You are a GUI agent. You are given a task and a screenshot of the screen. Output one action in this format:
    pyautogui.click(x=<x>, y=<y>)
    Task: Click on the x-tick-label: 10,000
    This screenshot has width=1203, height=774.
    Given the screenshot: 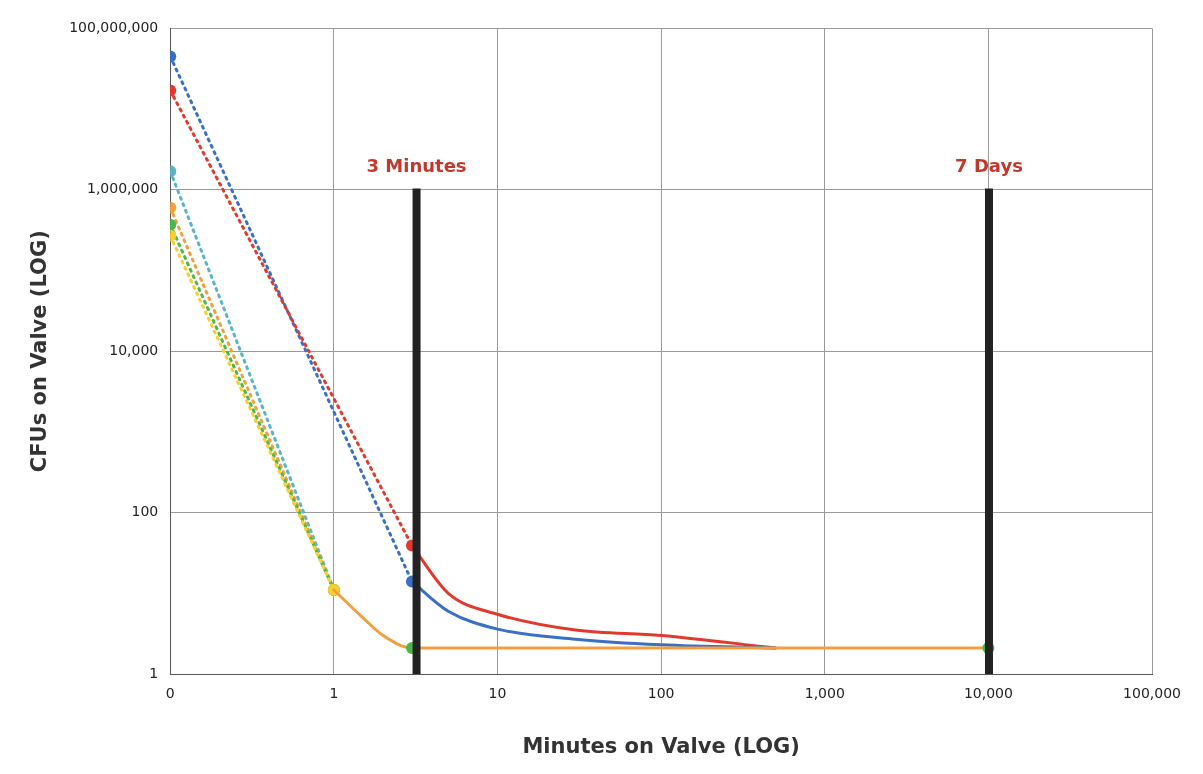 What is the action you would take?
    pyautogui.click(x=988, y=693)
    